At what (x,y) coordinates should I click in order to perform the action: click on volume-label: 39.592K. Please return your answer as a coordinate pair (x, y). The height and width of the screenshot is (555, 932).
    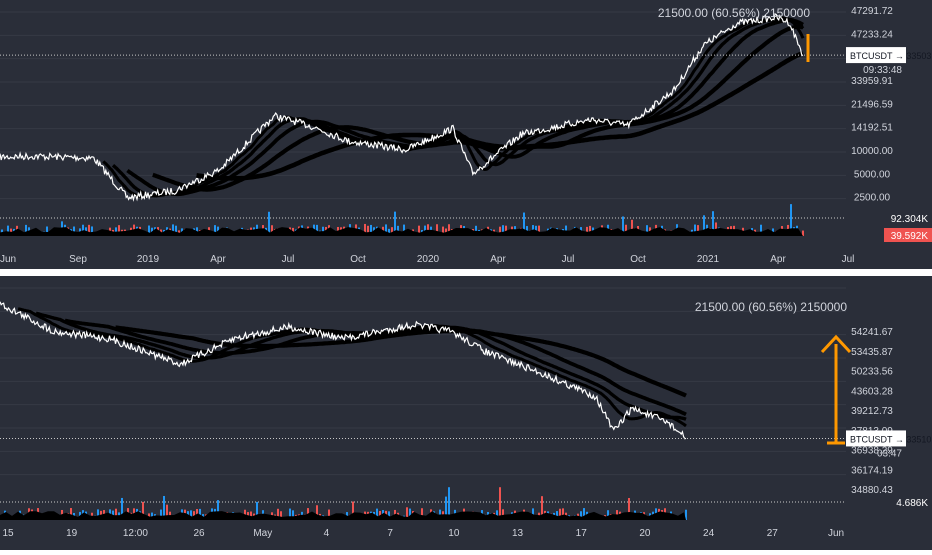
    Looking at the image, I should click on (910, 236).